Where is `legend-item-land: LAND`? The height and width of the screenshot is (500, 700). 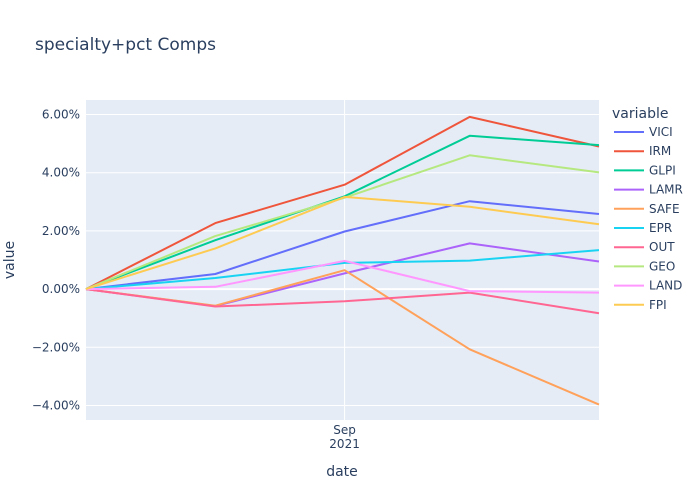 legend-item-land: LAND is located at coordinates (648, 286).